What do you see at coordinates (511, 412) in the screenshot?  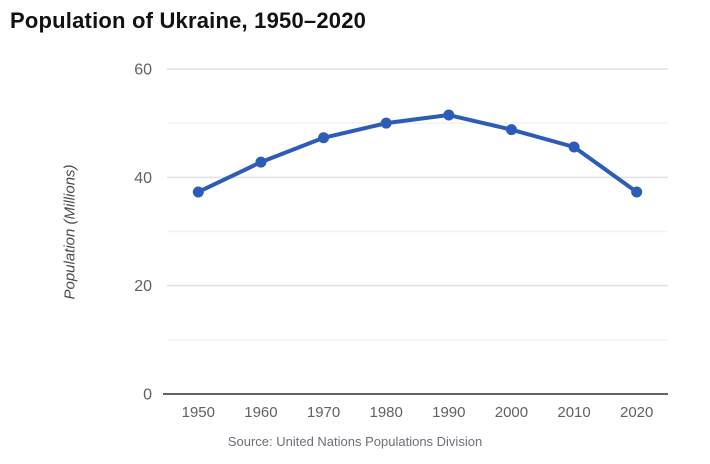 I see `x-tick-label: 2000` at bounding box center [511, 412].